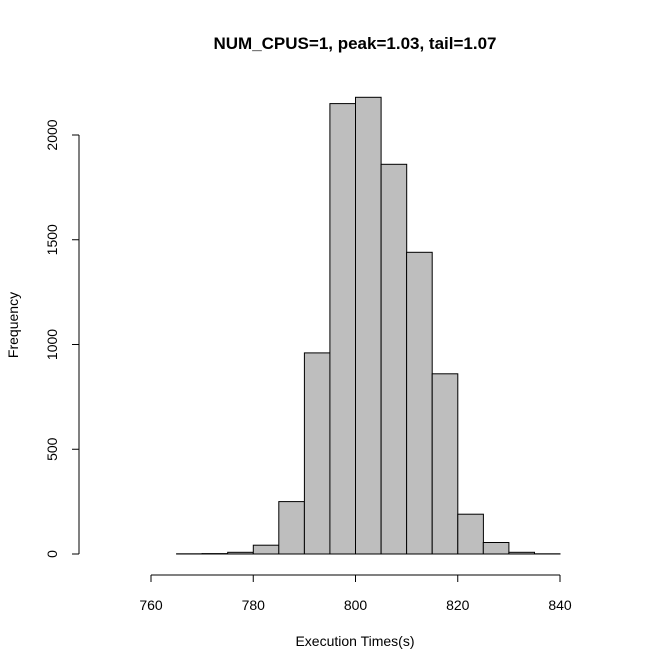 This screenshot has height=671, width=672. I want to click on y-tick-label: 500, so click(52, 449).